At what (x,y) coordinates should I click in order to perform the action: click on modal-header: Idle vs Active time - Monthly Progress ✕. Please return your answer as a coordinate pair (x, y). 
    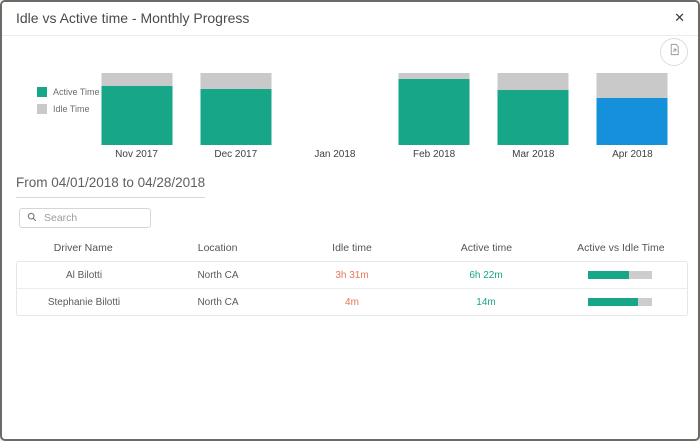
    Looking at the image, I should click on (350, 19).